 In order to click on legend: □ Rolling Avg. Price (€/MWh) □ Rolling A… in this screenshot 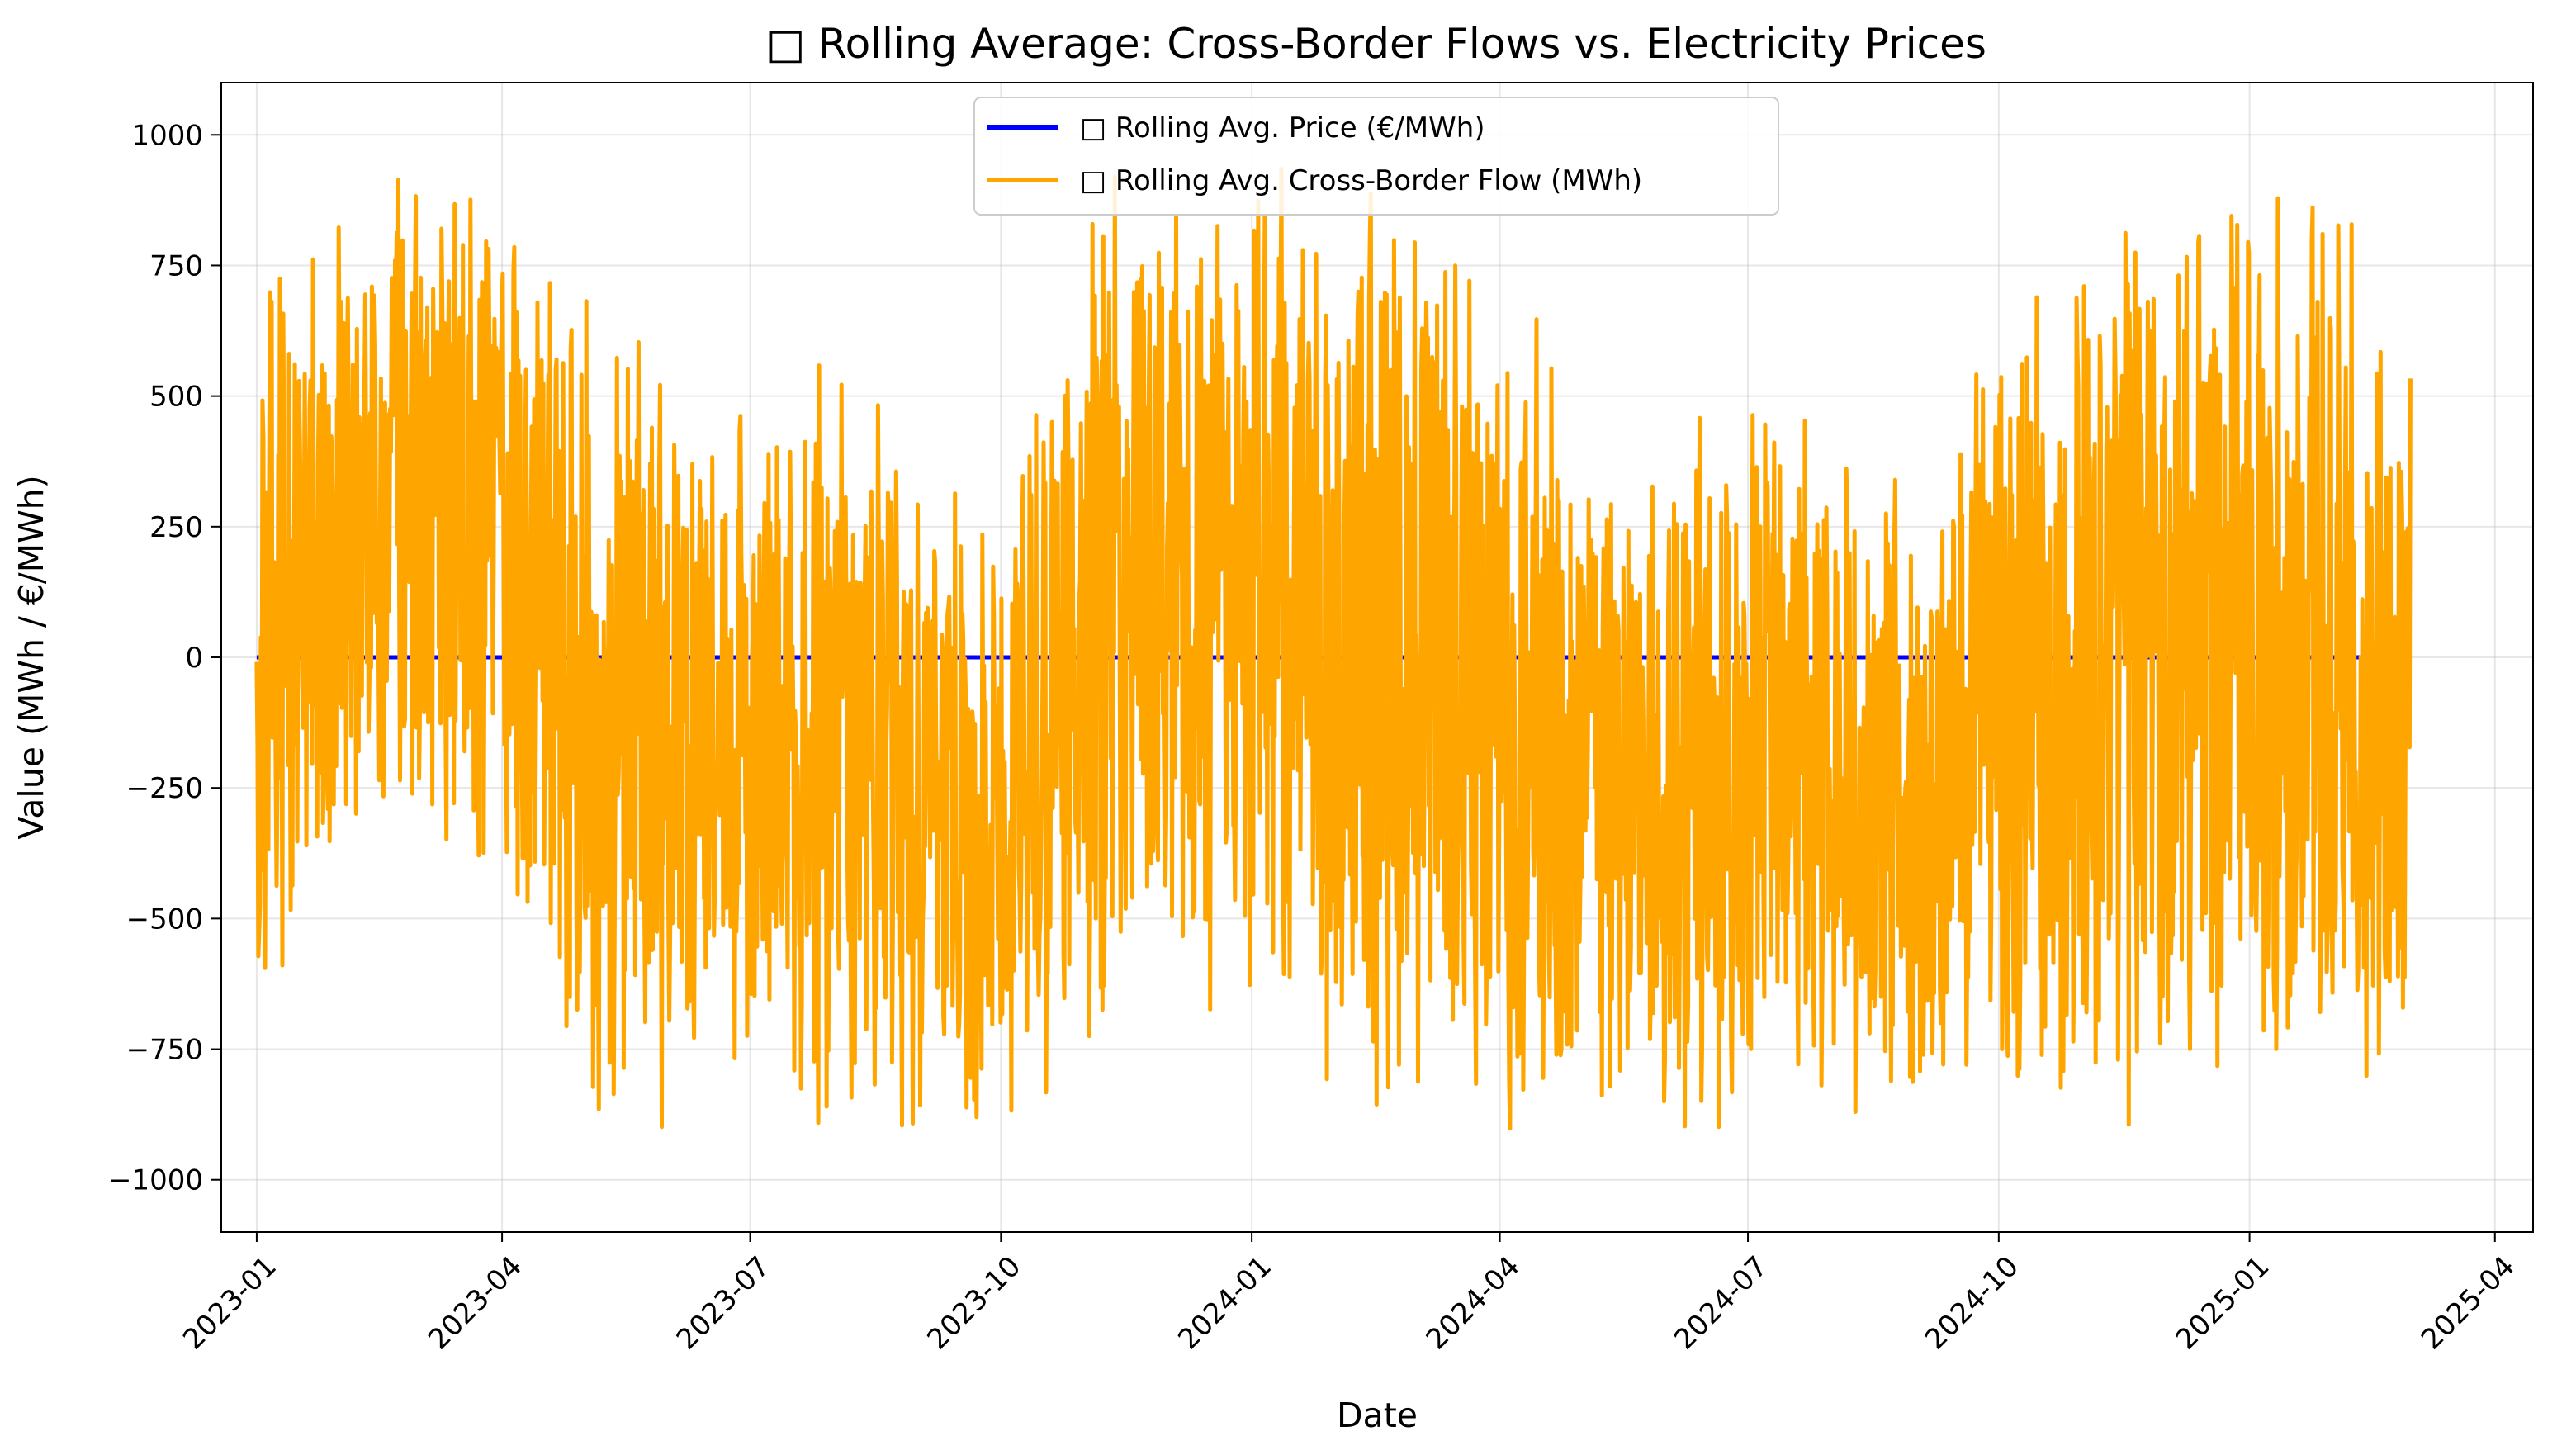, I will do `click(1376, 156)`.